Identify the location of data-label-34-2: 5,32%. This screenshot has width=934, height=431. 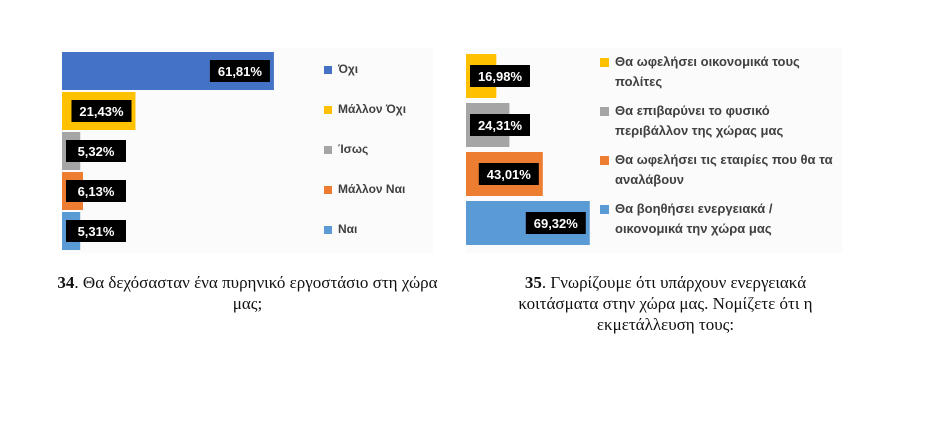
(96, 151).